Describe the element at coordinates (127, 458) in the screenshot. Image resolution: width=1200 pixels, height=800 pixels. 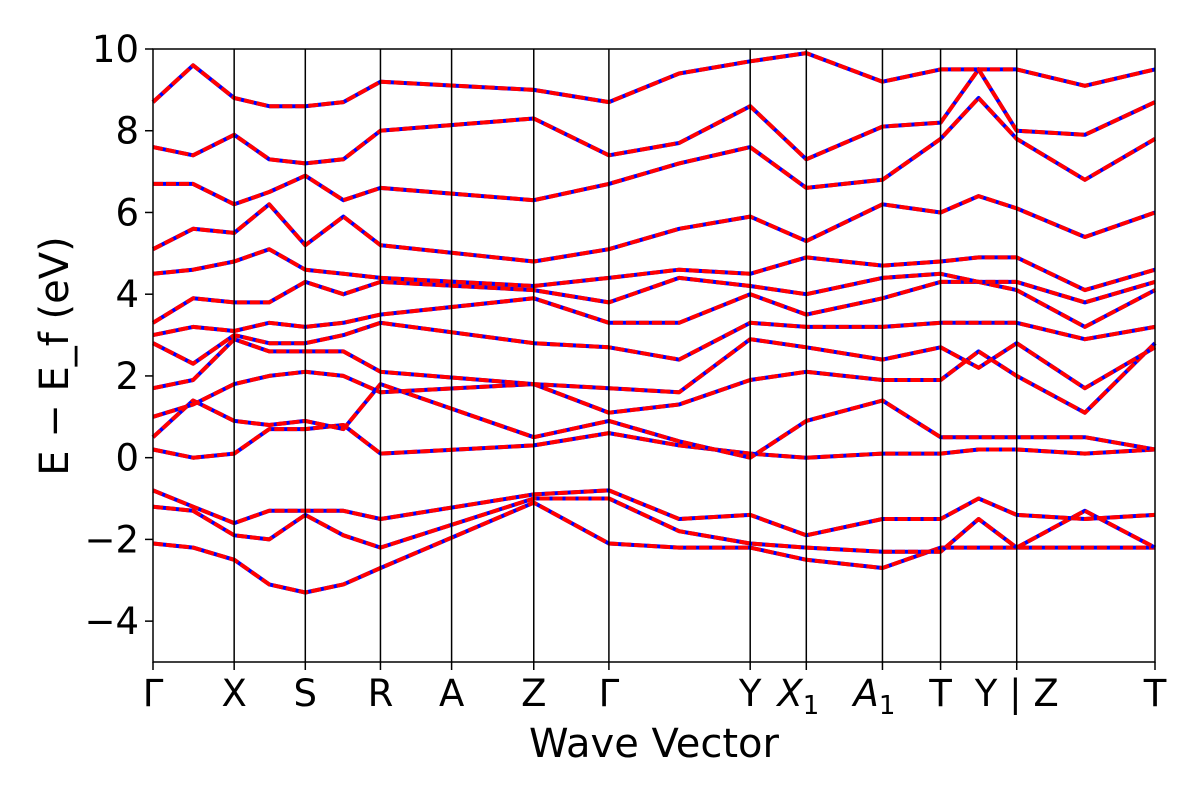
I see `y-tick-label: 0` at that location.